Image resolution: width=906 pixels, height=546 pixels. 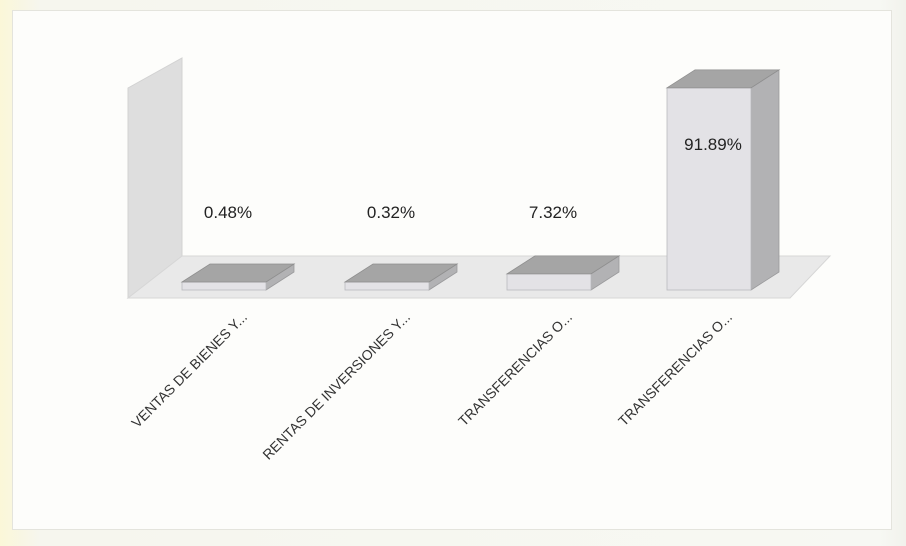 I want to click on data-label: 91.89%, so click(x=713, y=144).